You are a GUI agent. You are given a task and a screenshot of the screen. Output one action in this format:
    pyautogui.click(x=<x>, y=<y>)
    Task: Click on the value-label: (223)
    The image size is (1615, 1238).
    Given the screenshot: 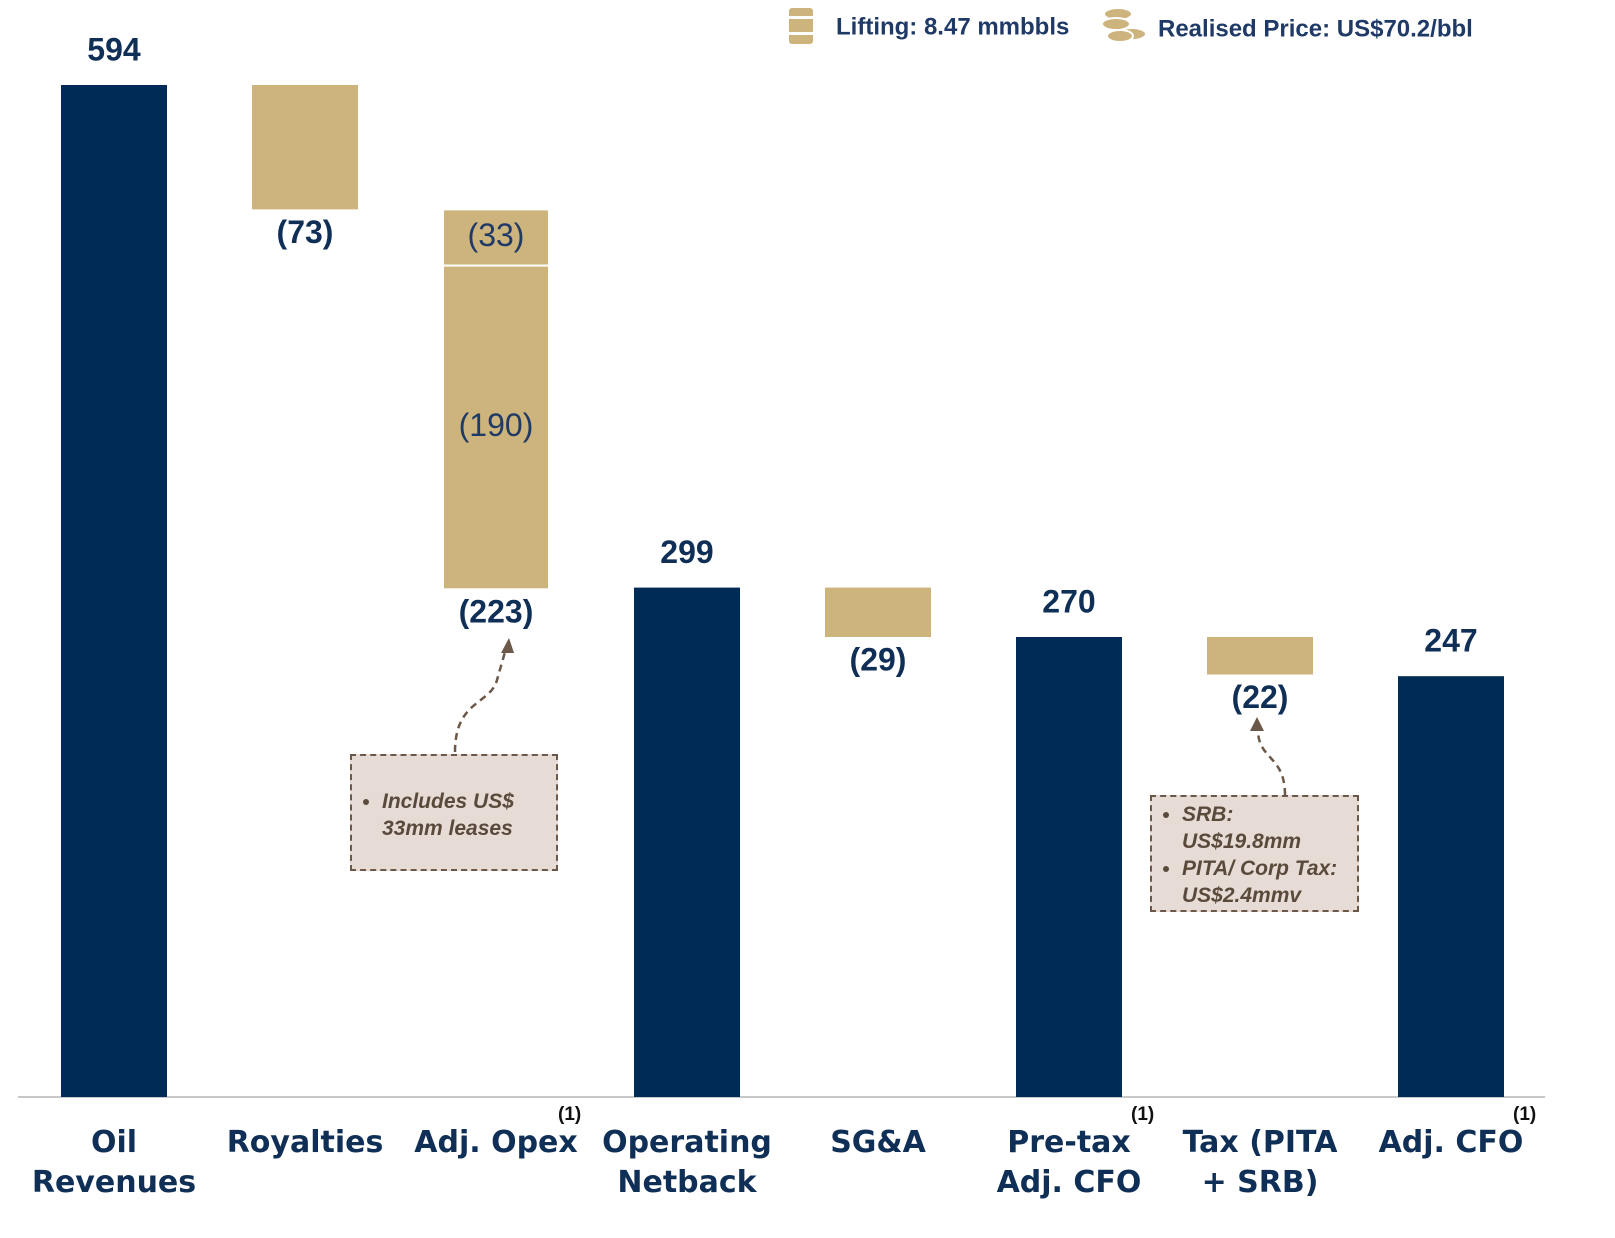 What is the action you would take?
    pyautogui.click(x=496, y=612)
    